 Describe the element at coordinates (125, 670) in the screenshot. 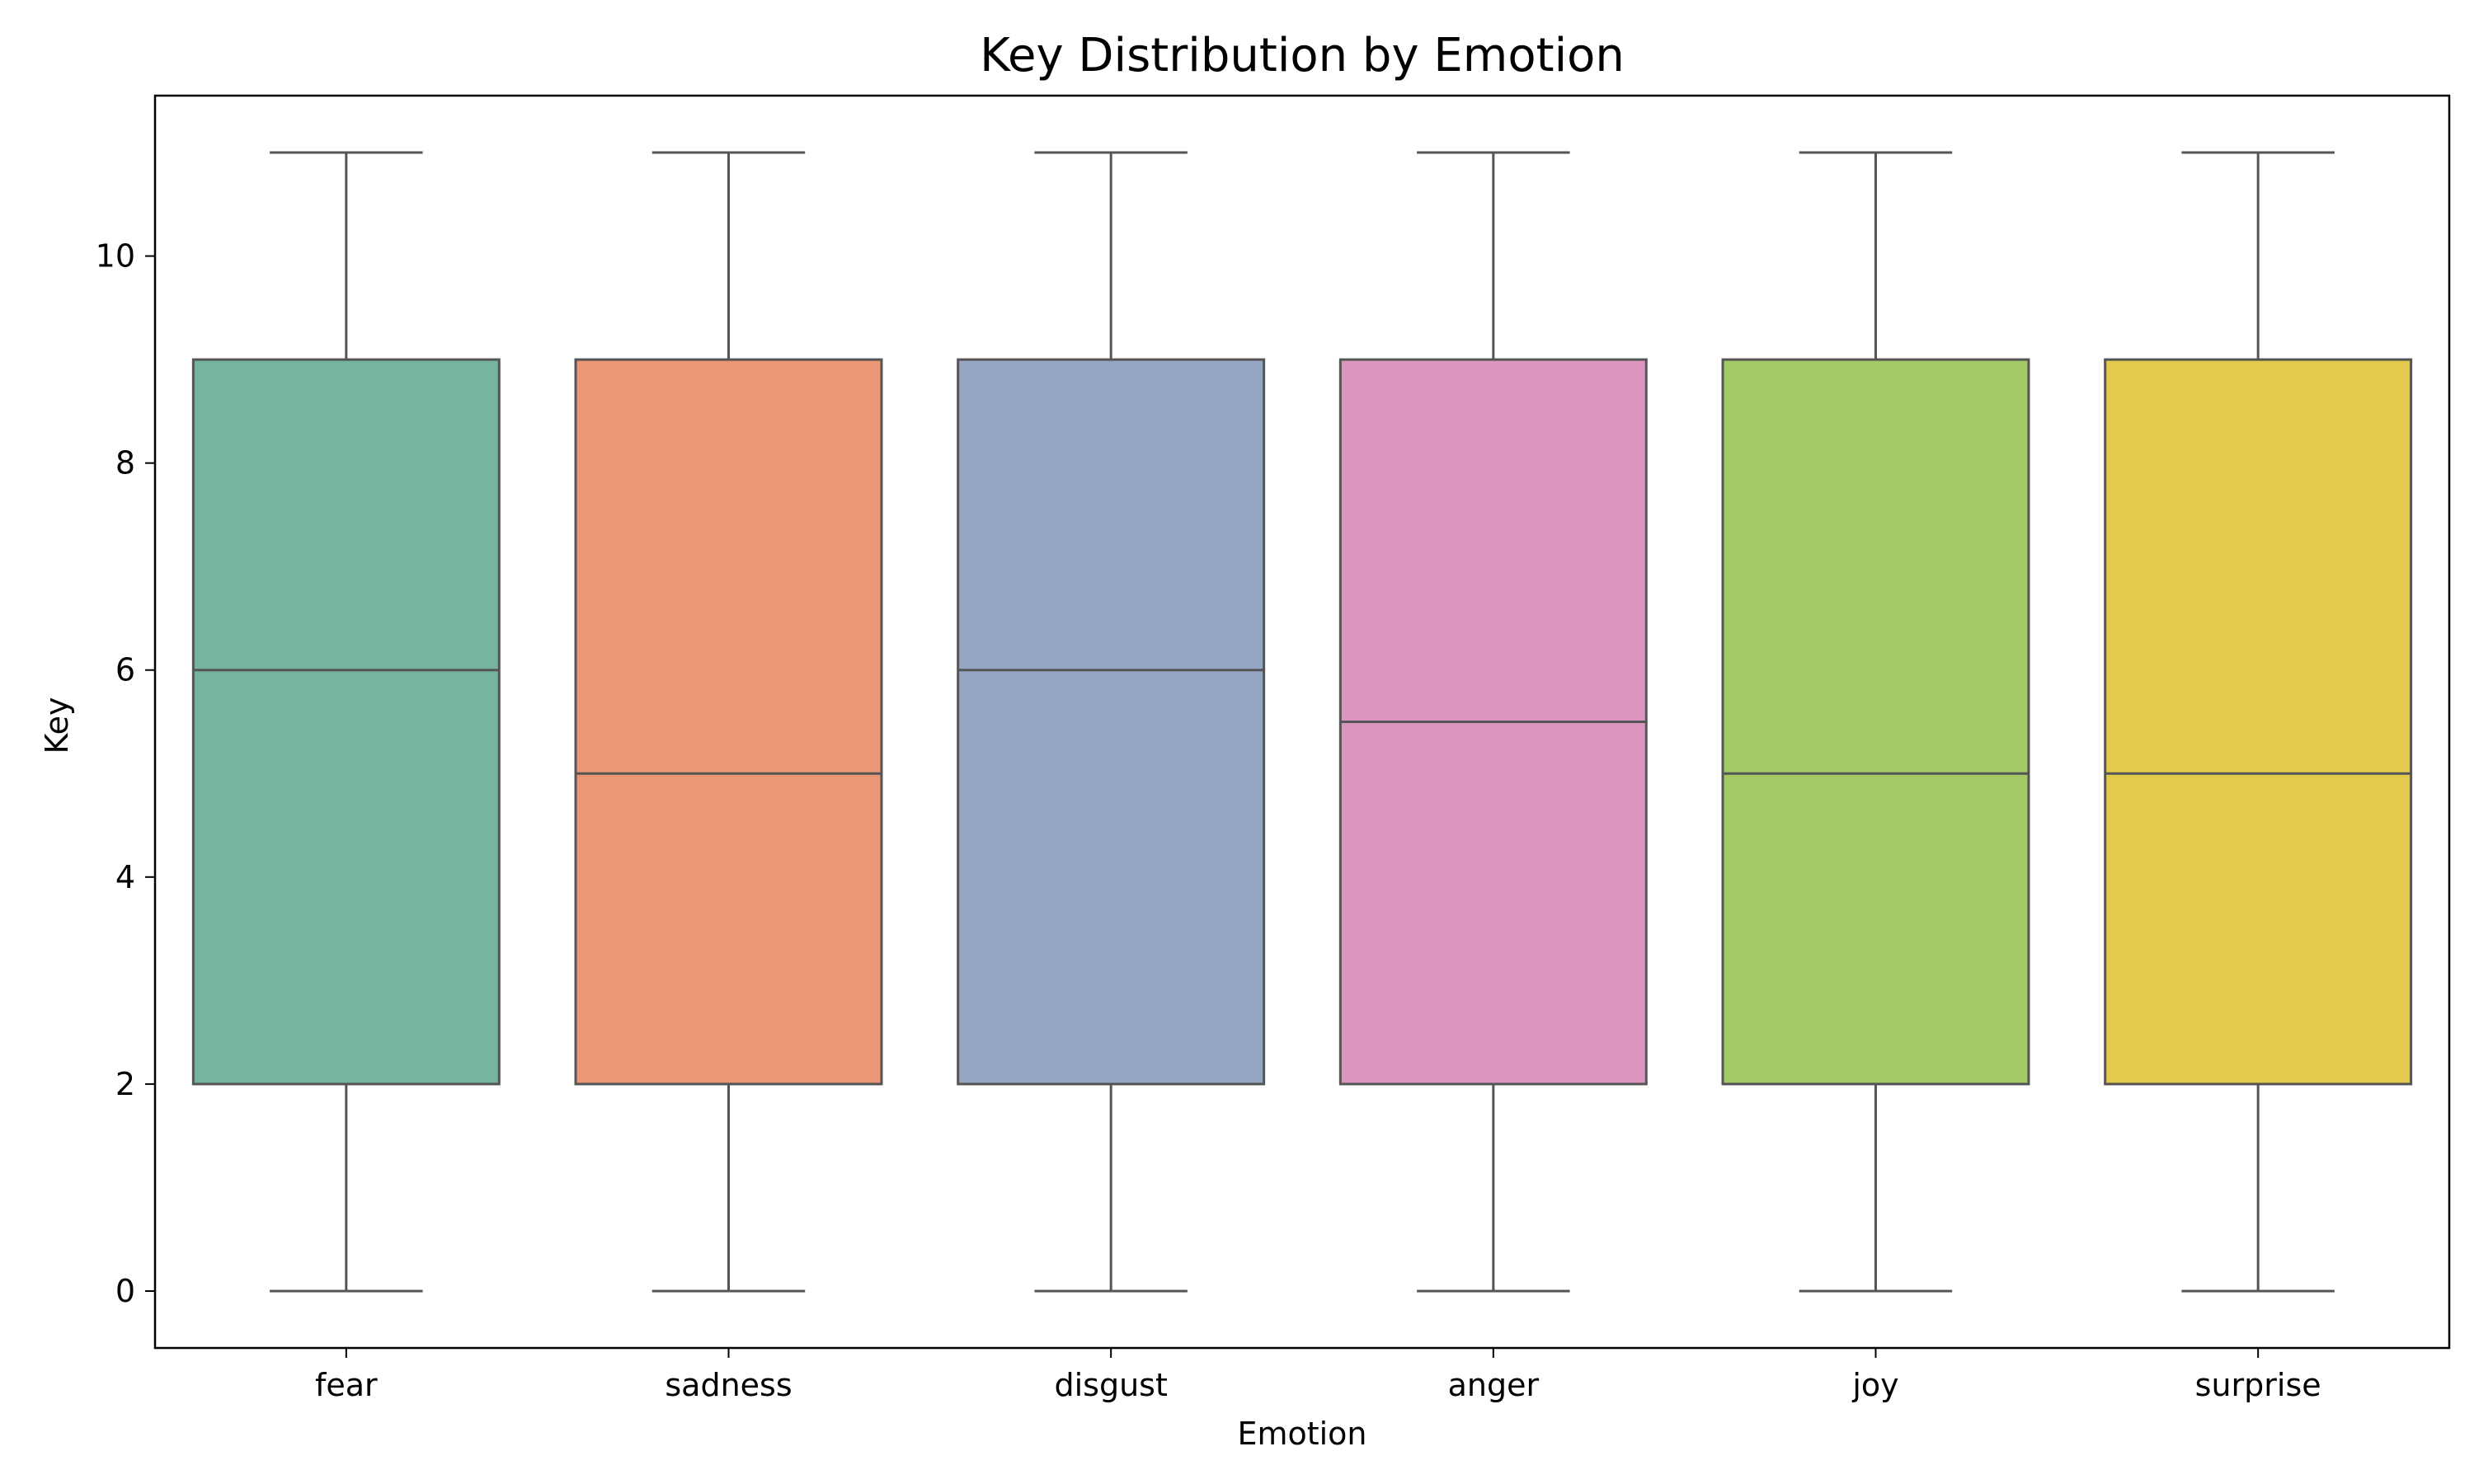

I see `y-tick-label-6: 6` at that location.